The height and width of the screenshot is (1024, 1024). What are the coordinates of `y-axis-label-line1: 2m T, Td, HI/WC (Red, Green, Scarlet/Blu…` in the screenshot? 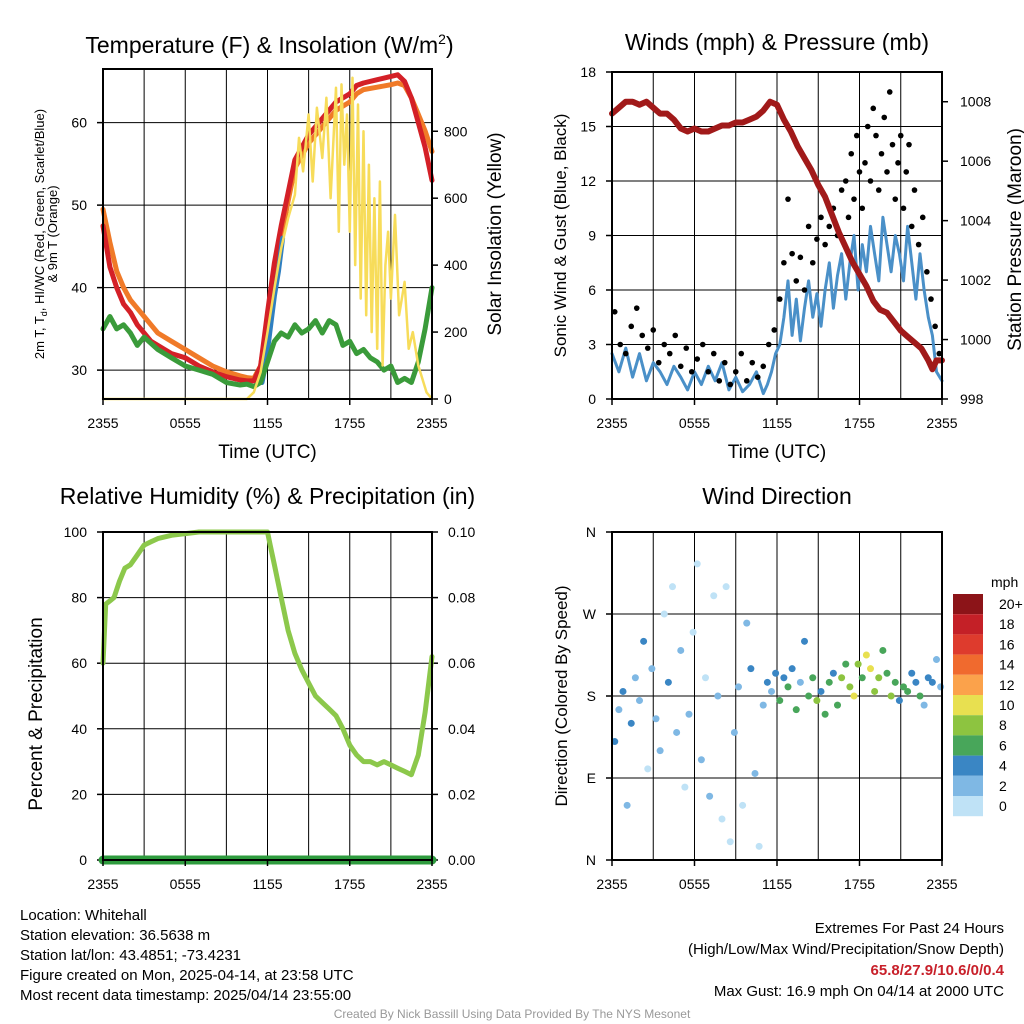 It's located at (40, 234).